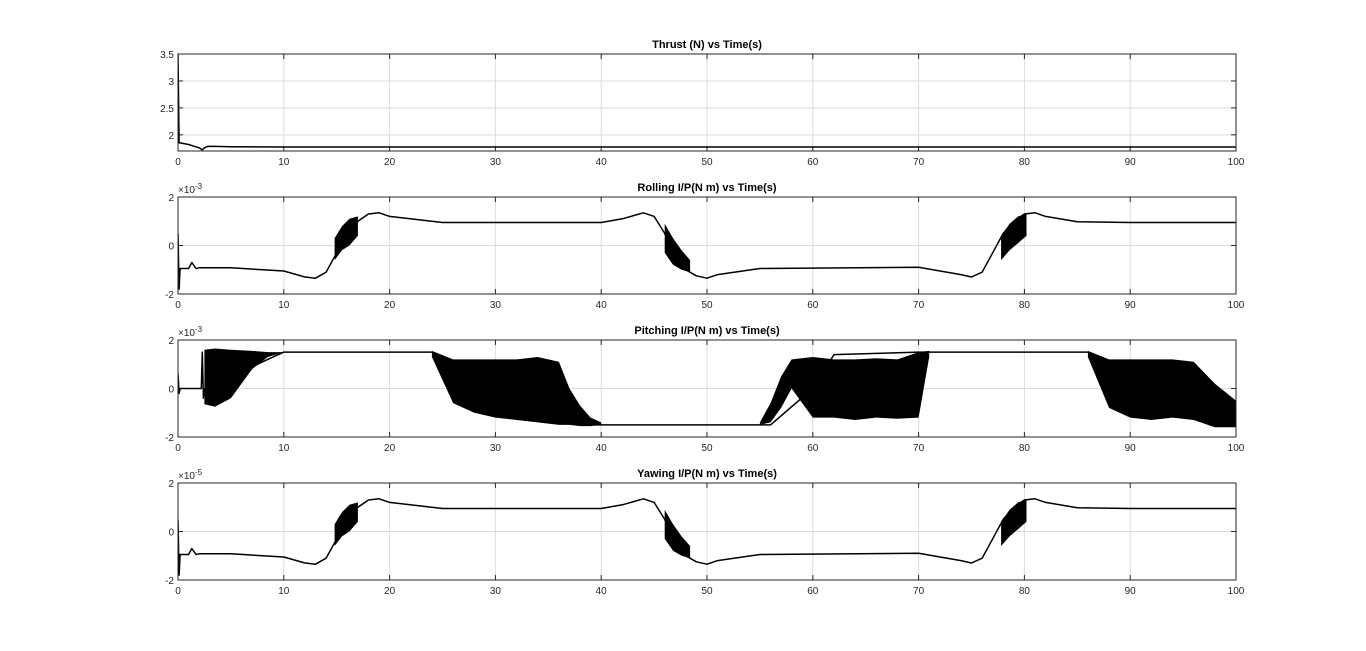 The width and height of the screenshot is (1366, 651). Describe the element at coordinates (190, 475) in the screenshot. I see `y-exponent-label: ×10⁻⁵` at that location.